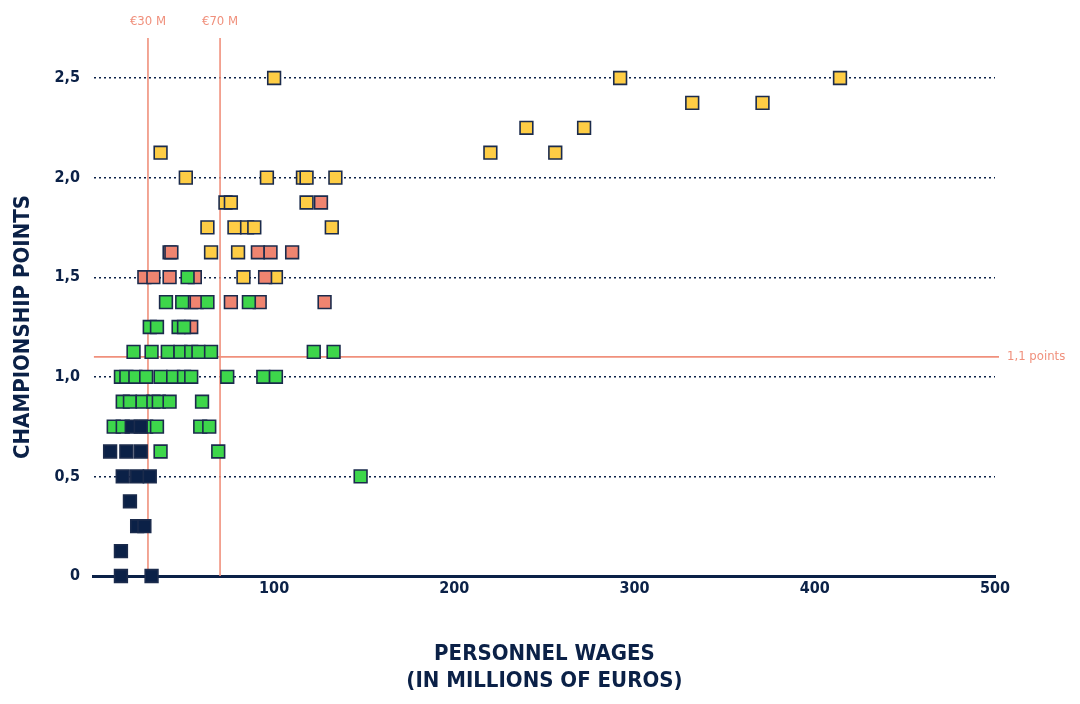 The image size is (1080, 704). I want to click on y-tick-label: 2,0, so click(67, 176).